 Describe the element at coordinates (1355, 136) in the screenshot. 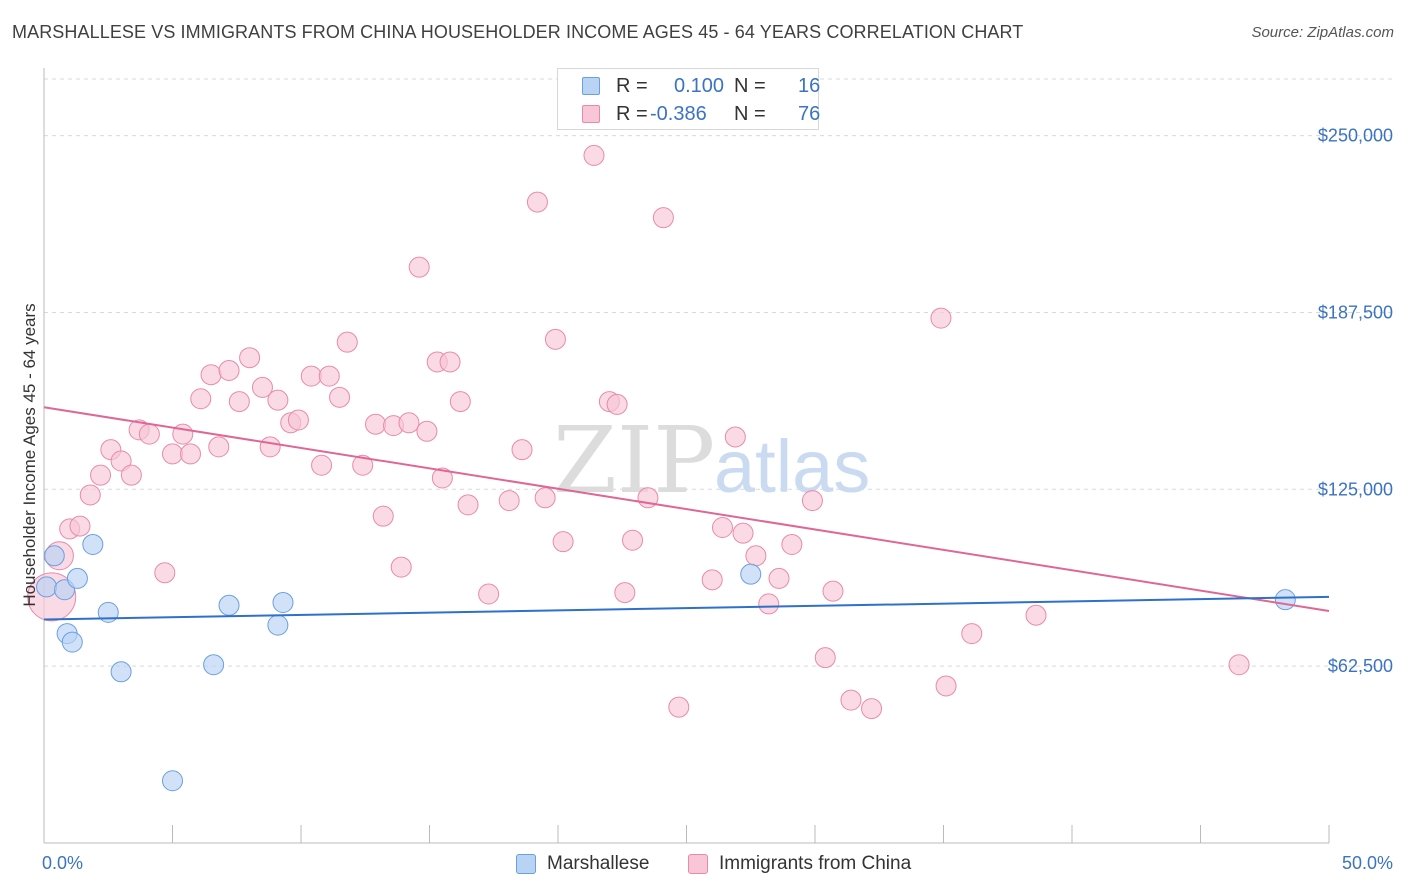

I see `y-tick-label: $250,000` at that location.